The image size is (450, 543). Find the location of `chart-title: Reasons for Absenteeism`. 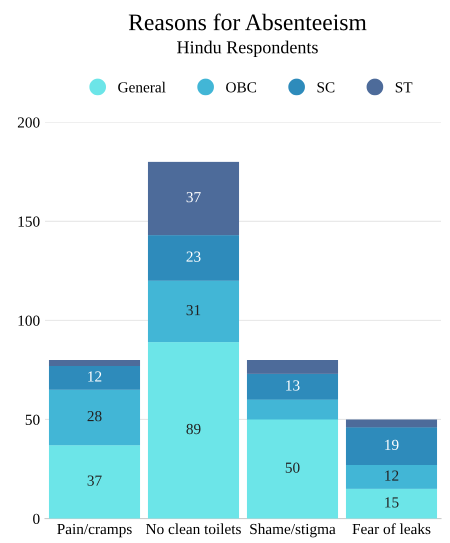

chart-title: Reasons for Absenteeism is located at coordinates (247, 21).